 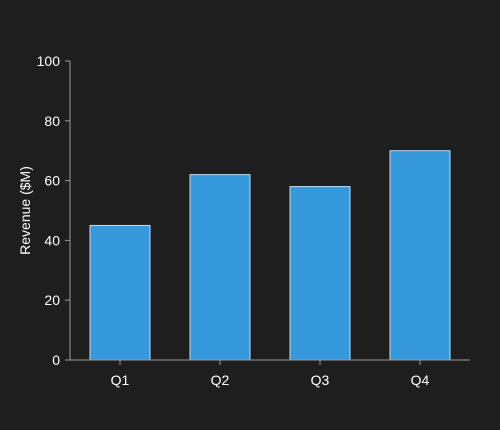 I want to click on y-tick-label: 20, so click(x=52, y=300).